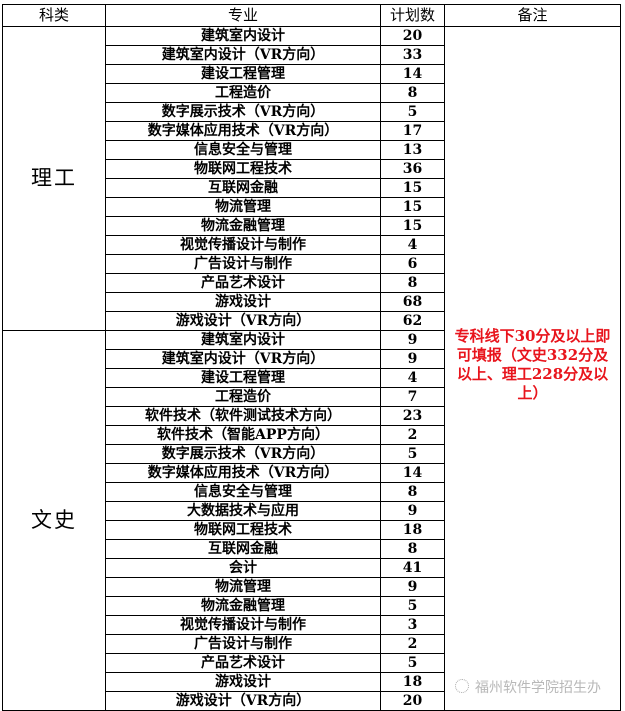  What do you see at coordinates (538, 688) in the screenshot?
I see `watermark-text: 福州软件学院招生办` at bounding box center [538, 688].